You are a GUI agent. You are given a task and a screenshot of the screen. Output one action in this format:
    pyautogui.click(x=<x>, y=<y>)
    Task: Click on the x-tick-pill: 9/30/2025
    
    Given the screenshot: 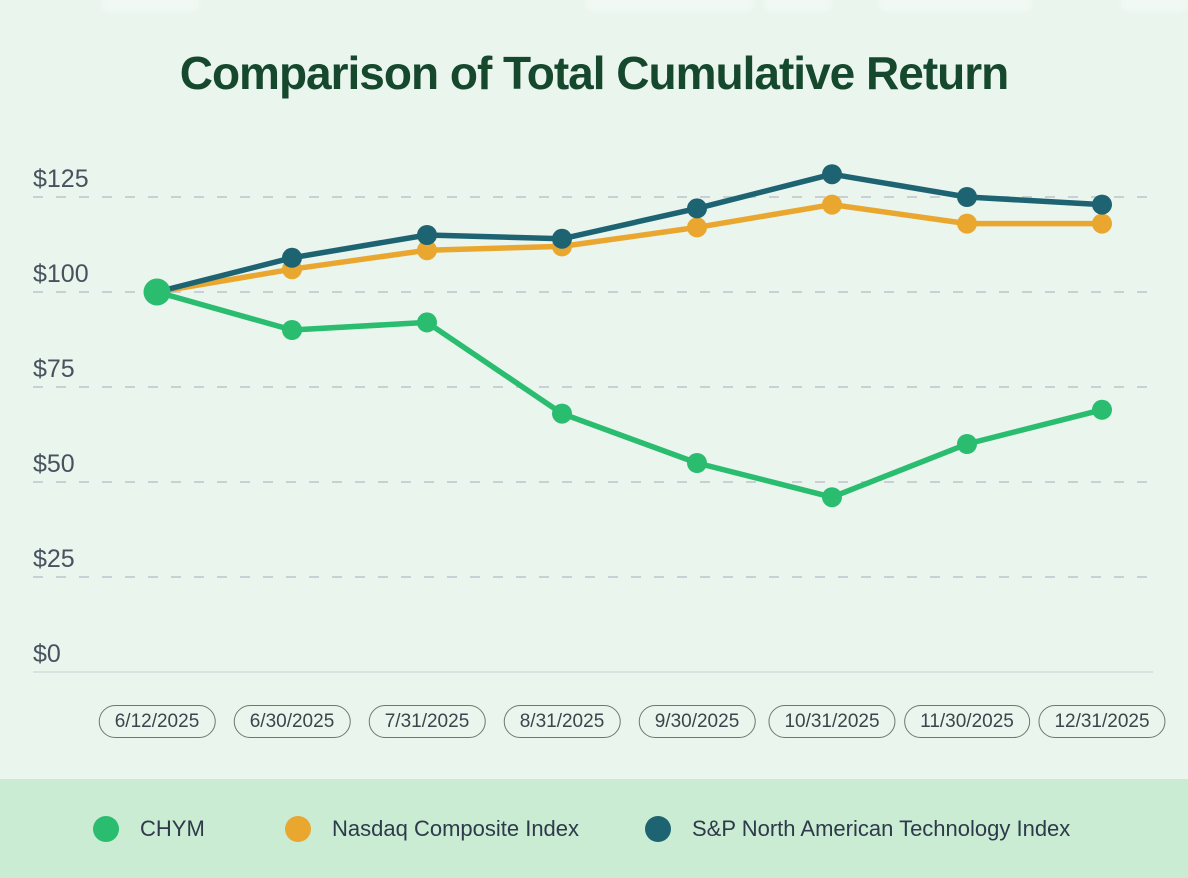 What is the action you would take?
    pyautogui.click(x=697, y=721)
    